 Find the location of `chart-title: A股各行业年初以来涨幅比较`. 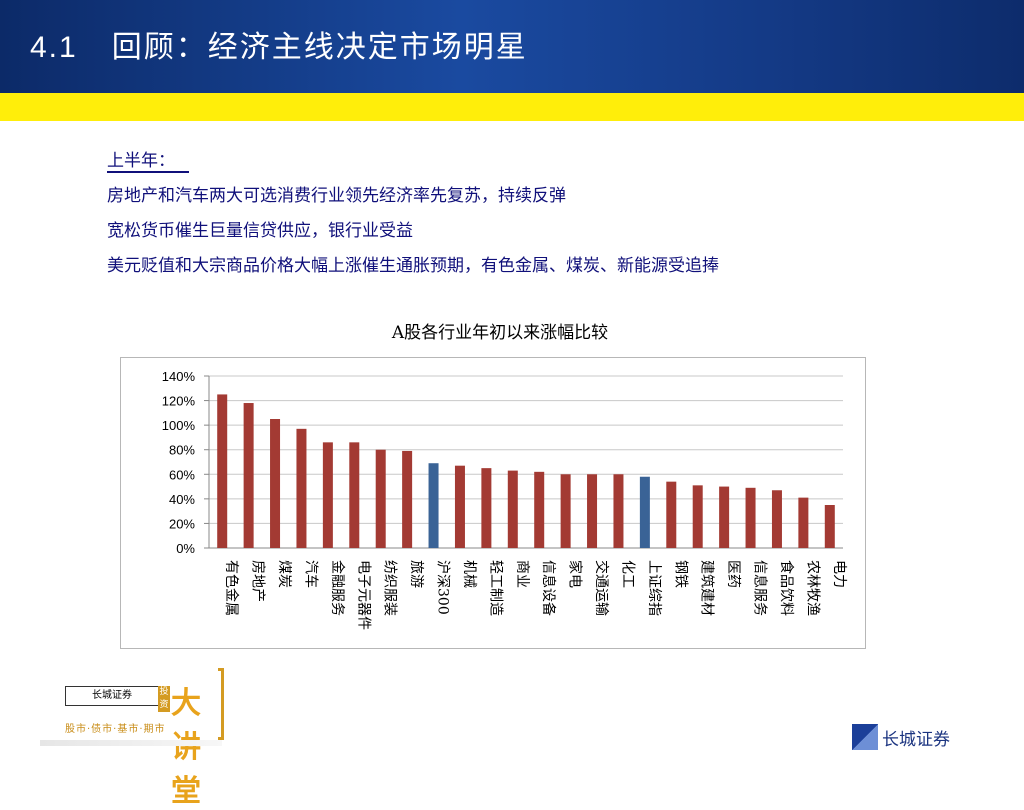

chart-title: A股各行业年初以来涨幅比较 is located at coordinates (500, 333).